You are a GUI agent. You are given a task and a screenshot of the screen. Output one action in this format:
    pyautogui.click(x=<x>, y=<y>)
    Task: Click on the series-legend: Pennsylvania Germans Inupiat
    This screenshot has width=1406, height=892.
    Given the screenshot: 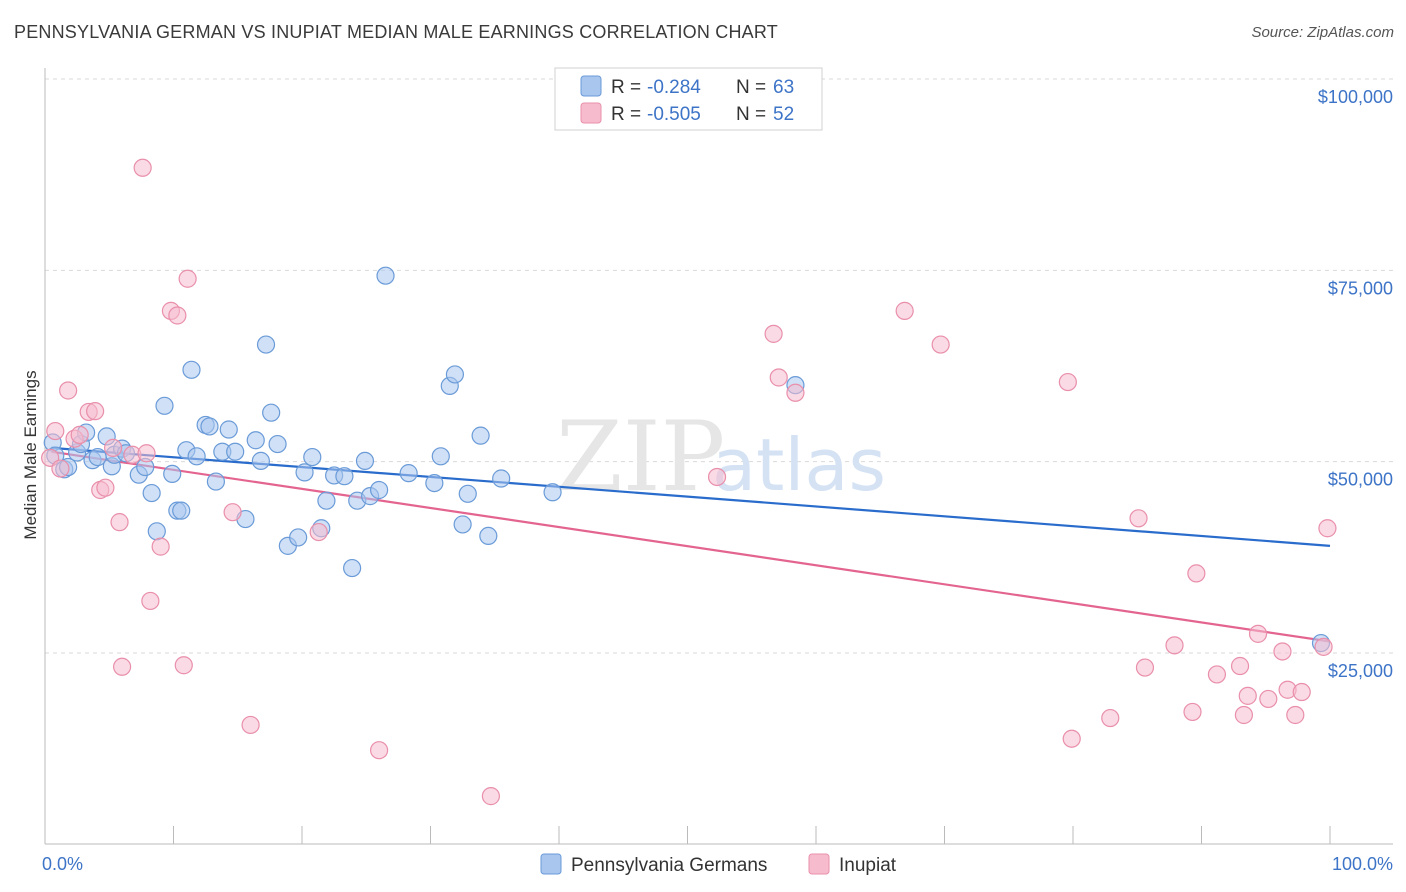 What is the action you would take?
    pyautogui.click(x=718, y=864)
    